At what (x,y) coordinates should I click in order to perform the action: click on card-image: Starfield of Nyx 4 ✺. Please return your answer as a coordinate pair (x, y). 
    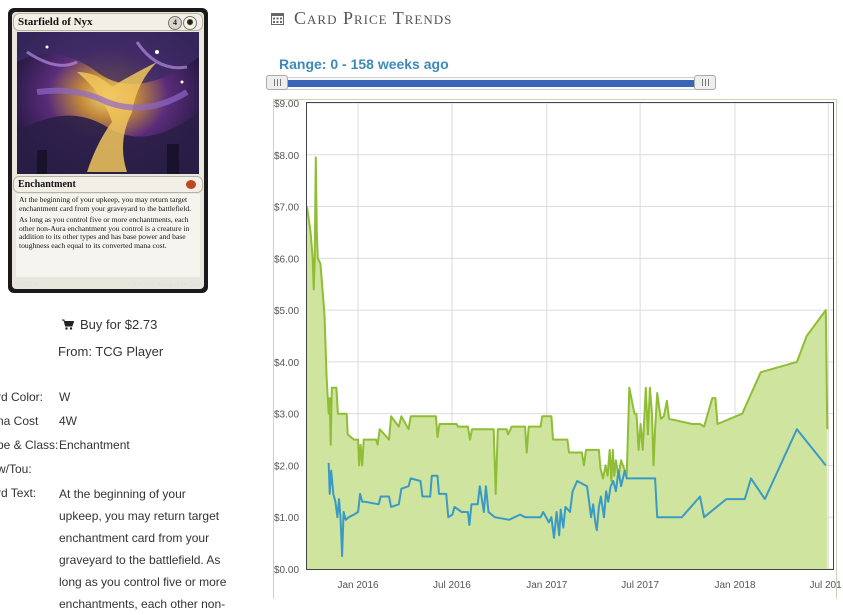
    Looking at the image, I should click on (108, 150).